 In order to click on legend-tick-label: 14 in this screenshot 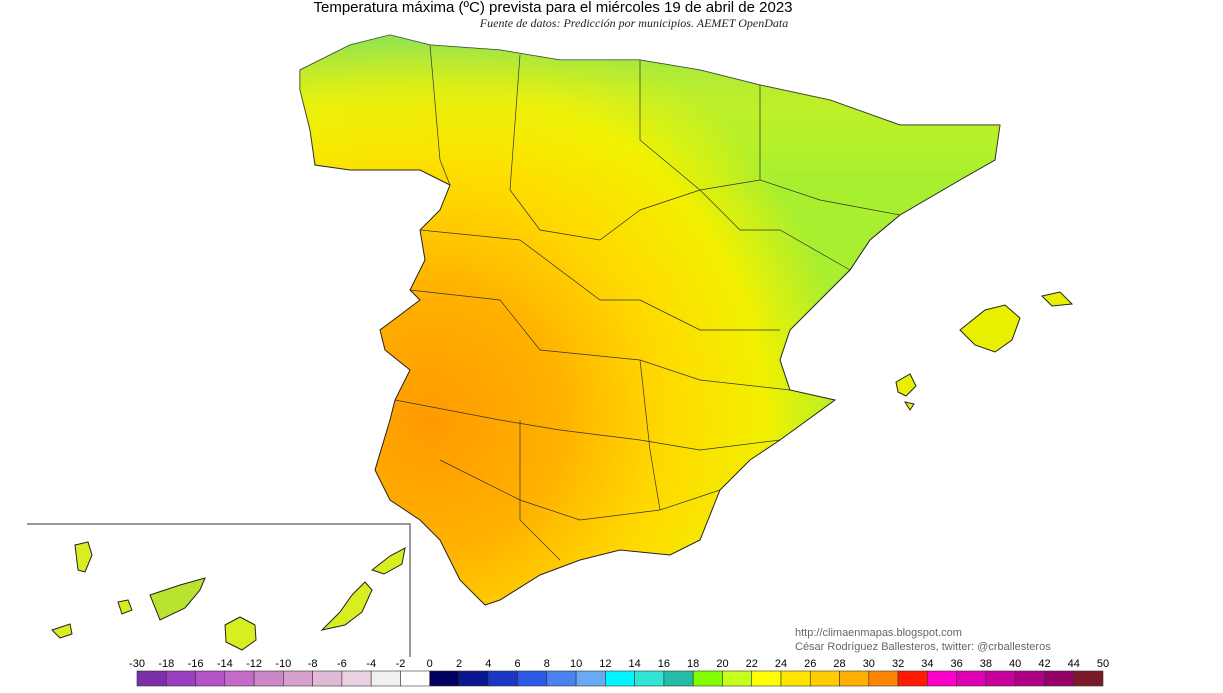, I will do `click(635, 664)`.